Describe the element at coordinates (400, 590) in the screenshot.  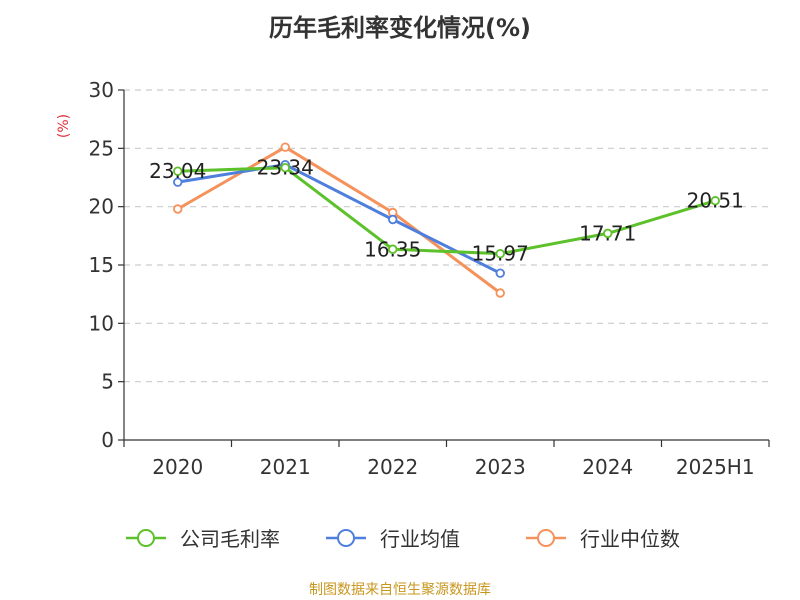
I see `data-source-note: 制图数据来自恒生聚源数据库` at that location.